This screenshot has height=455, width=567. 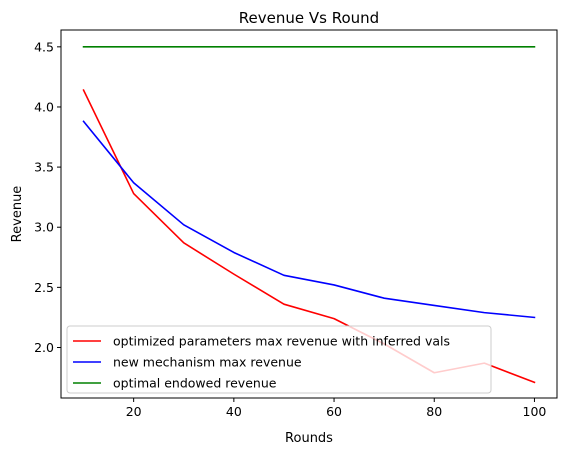 I want to click on x-axis-ticks: 20 40 60 80 100, so click(x=336, y=408).